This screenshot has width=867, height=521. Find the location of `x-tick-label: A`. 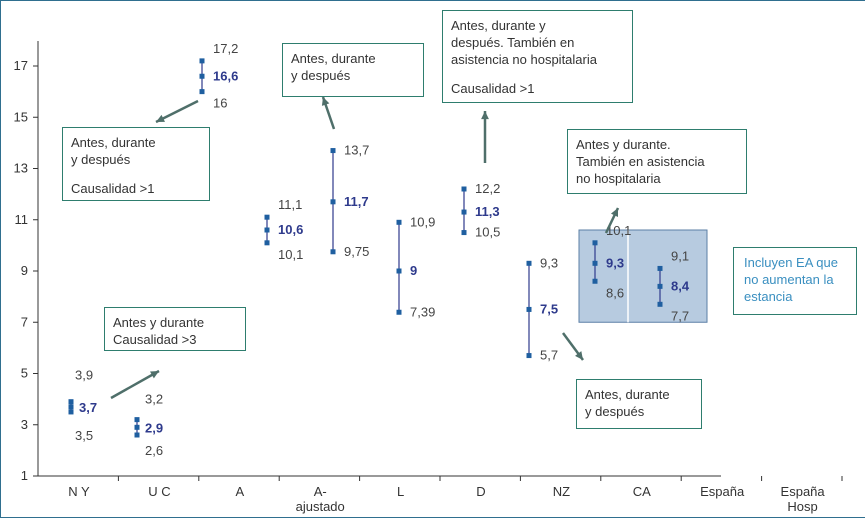

x-tick-label: A is located at coordinates (239, 491).